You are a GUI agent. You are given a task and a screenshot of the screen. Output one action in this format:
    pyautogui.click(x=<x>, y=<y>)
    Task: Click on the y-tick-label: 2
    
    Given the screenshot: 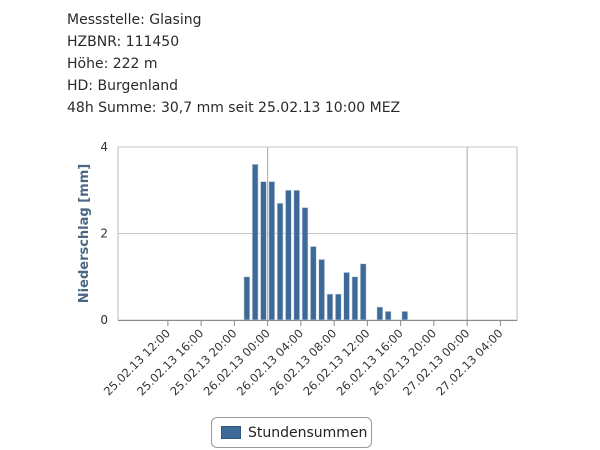 What is the action you would take?
    pyautogui.click(x=104, y=234)
    